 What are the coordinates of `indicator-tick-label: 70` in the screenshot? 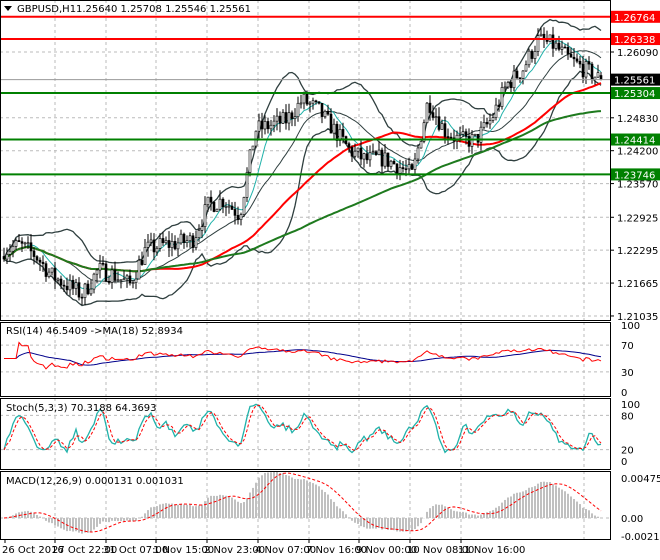 It's located at (627, 346).